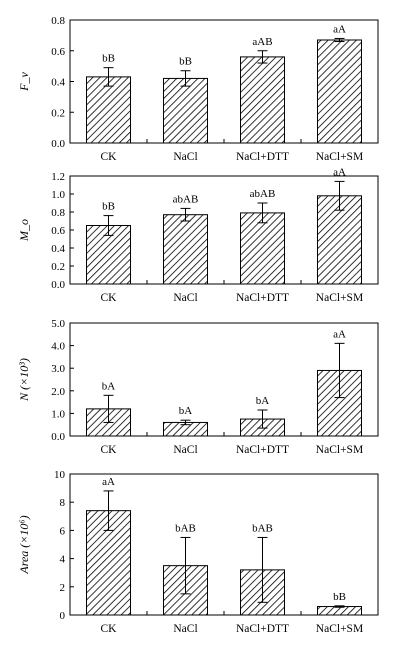 This screenshot has width=408, height=654. I want to click on y-tick-label: 8, so click(63, 503).